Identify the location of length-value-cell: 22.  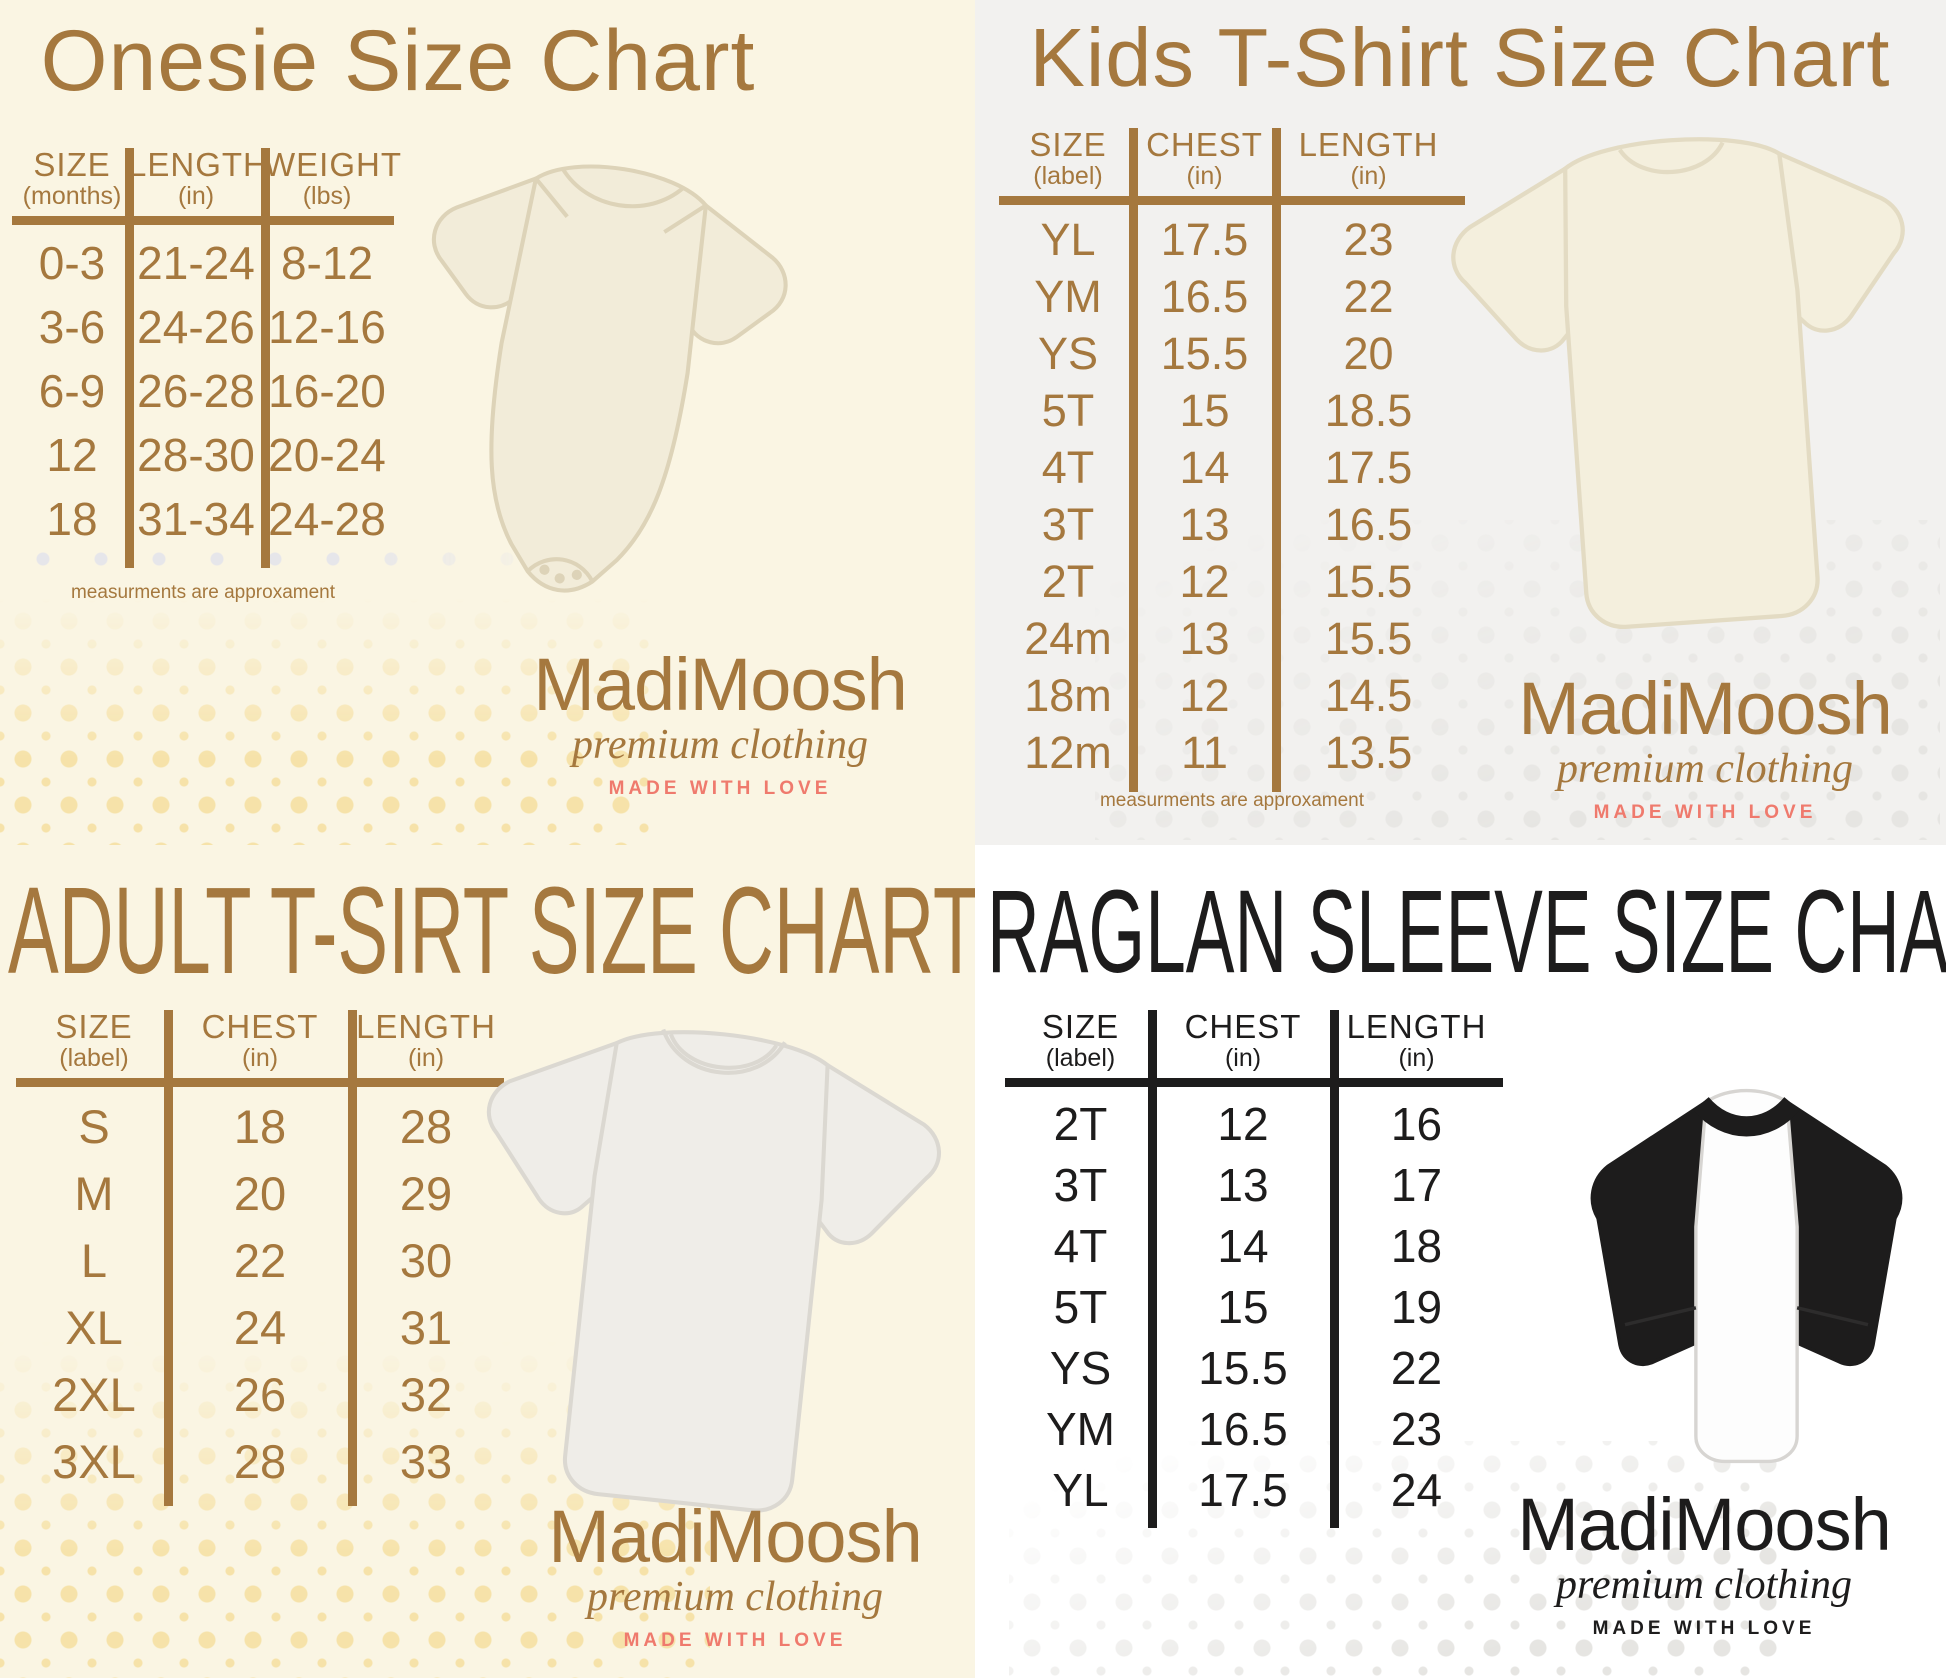
(1416, 1367).